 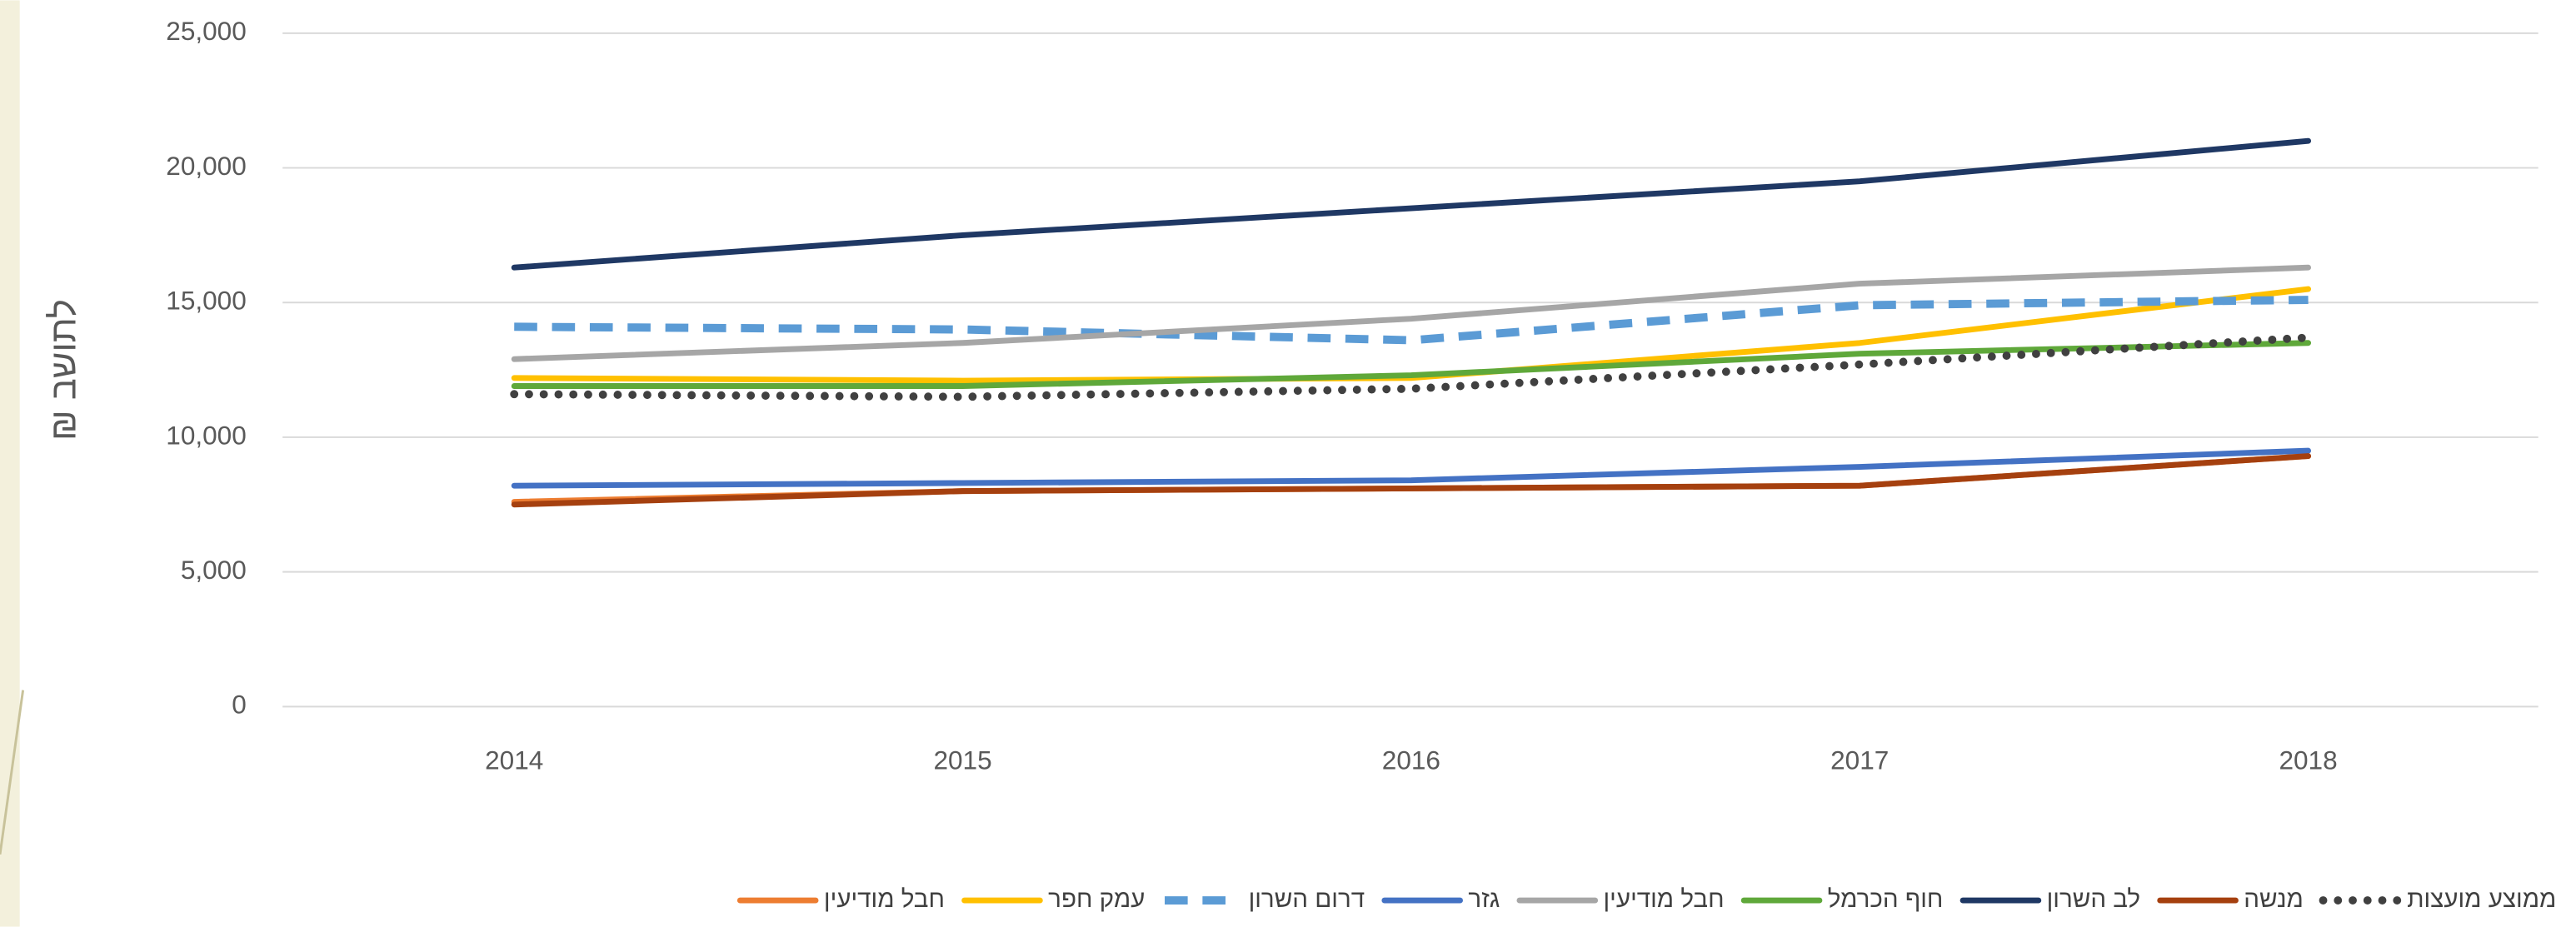 What do you see at coordinates (239, 705) in the screenshot?
I see `y-tick-label: 0` at bounding box center [239, 705].